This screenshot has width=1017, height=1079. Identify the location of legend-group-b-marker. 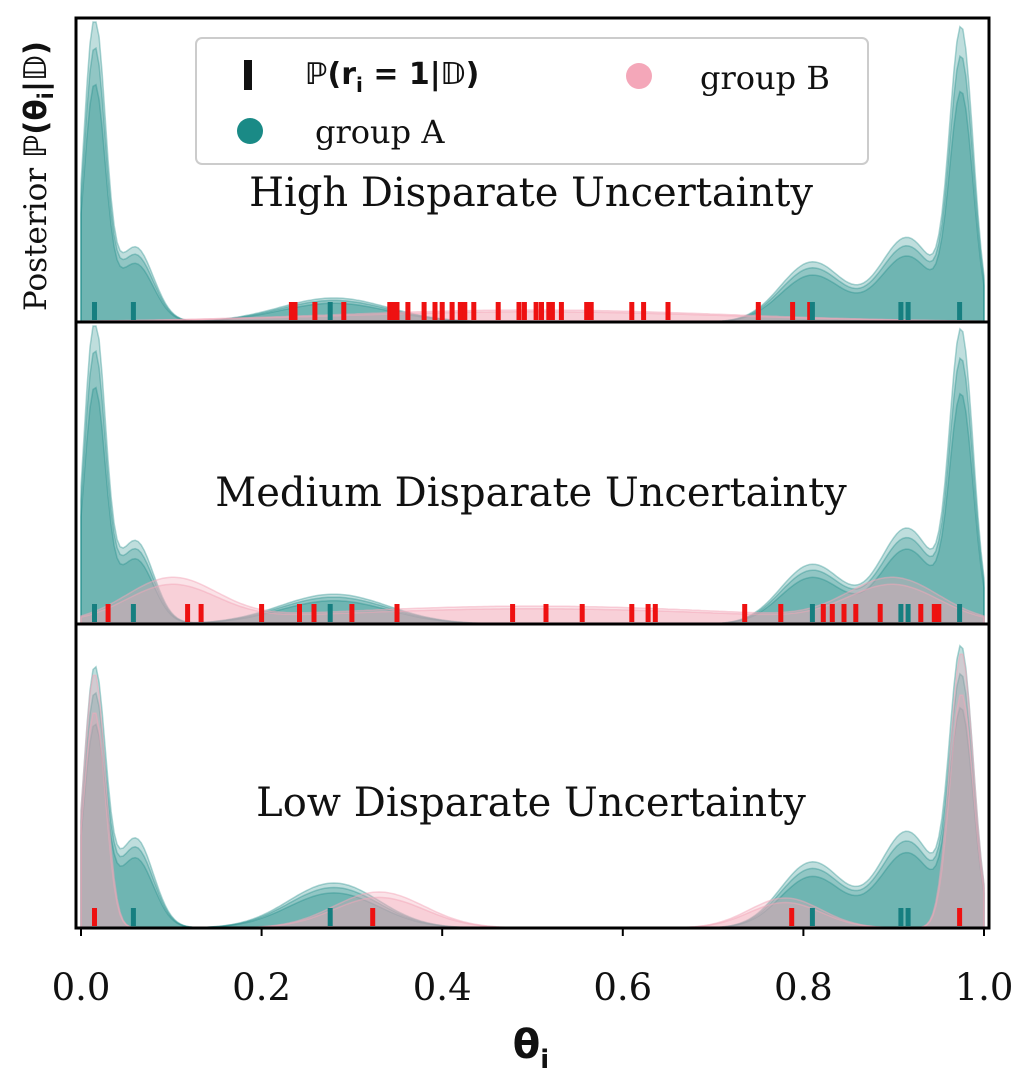
(639, 76).